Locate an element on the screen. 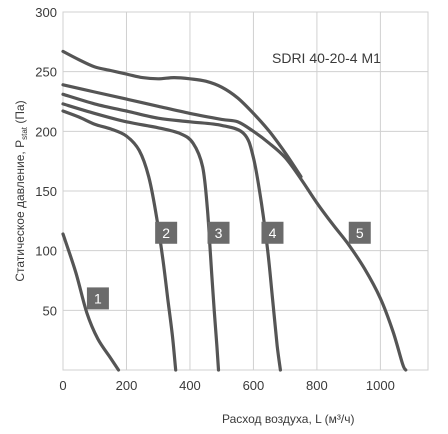  x-axis-title: Расход воздуха, L (м³/ч) is located at coordinates (288, 419).